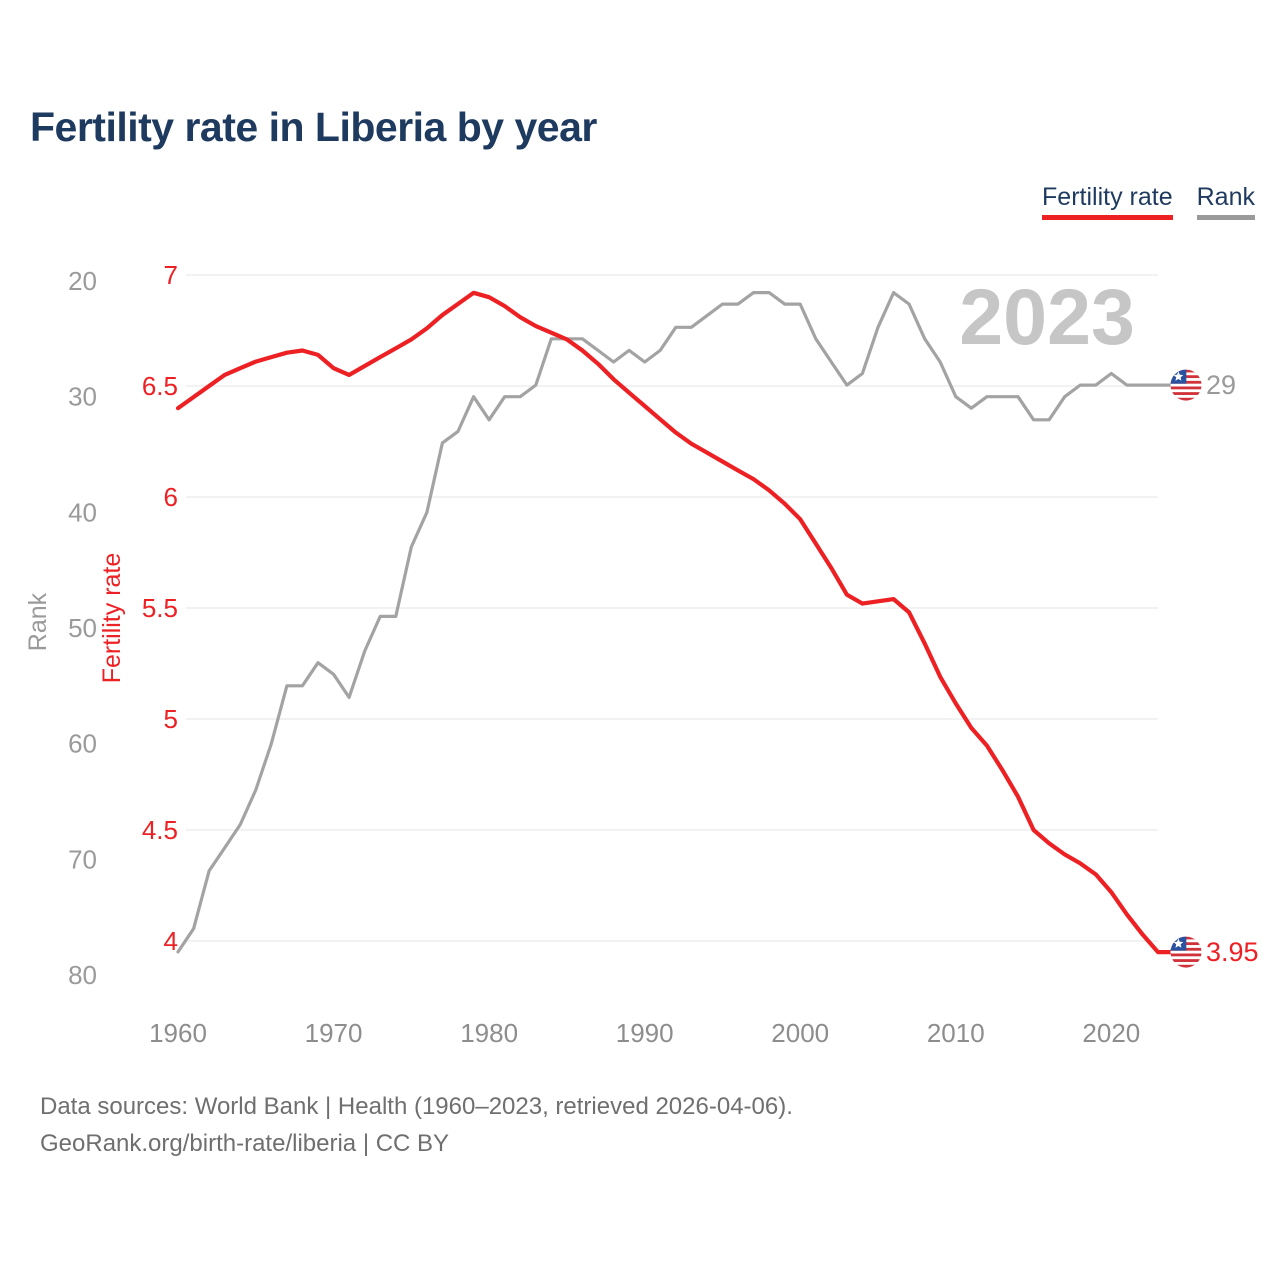 The height and width of the screenshot is (1280, 1280). I want to click on year-axis-ticks: 1960 1970 1980 1990 2000 2010 2020, so click(644, 1033).